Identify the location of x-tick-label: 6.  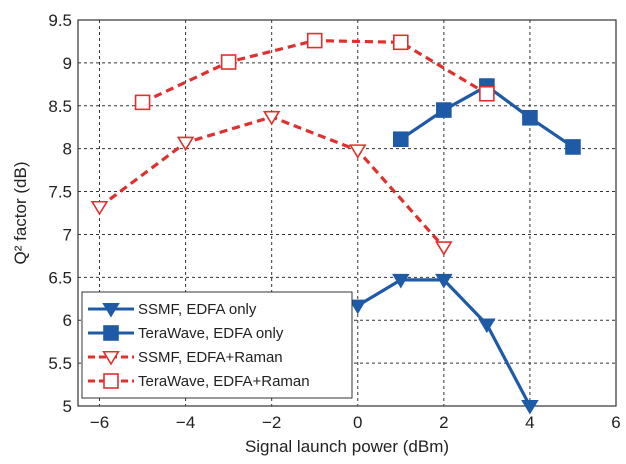
(615, 422).